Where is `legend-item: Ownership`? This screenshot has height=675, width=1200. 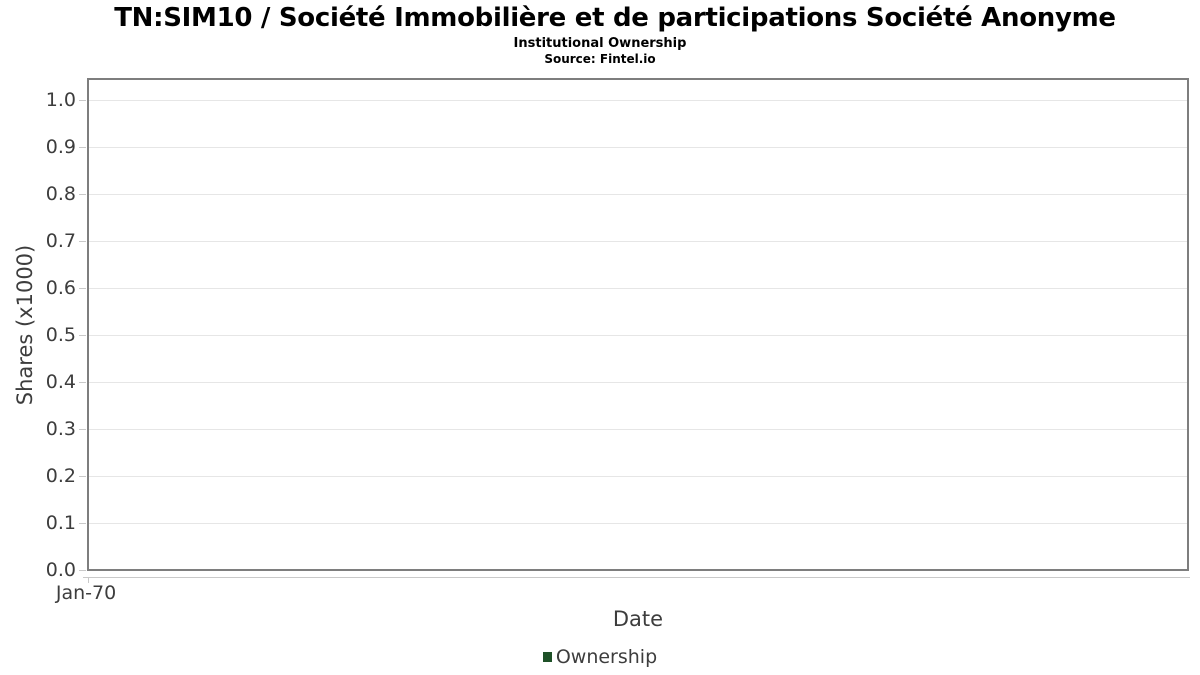
legend-item: Ownership is located at coordinates (600, 657).